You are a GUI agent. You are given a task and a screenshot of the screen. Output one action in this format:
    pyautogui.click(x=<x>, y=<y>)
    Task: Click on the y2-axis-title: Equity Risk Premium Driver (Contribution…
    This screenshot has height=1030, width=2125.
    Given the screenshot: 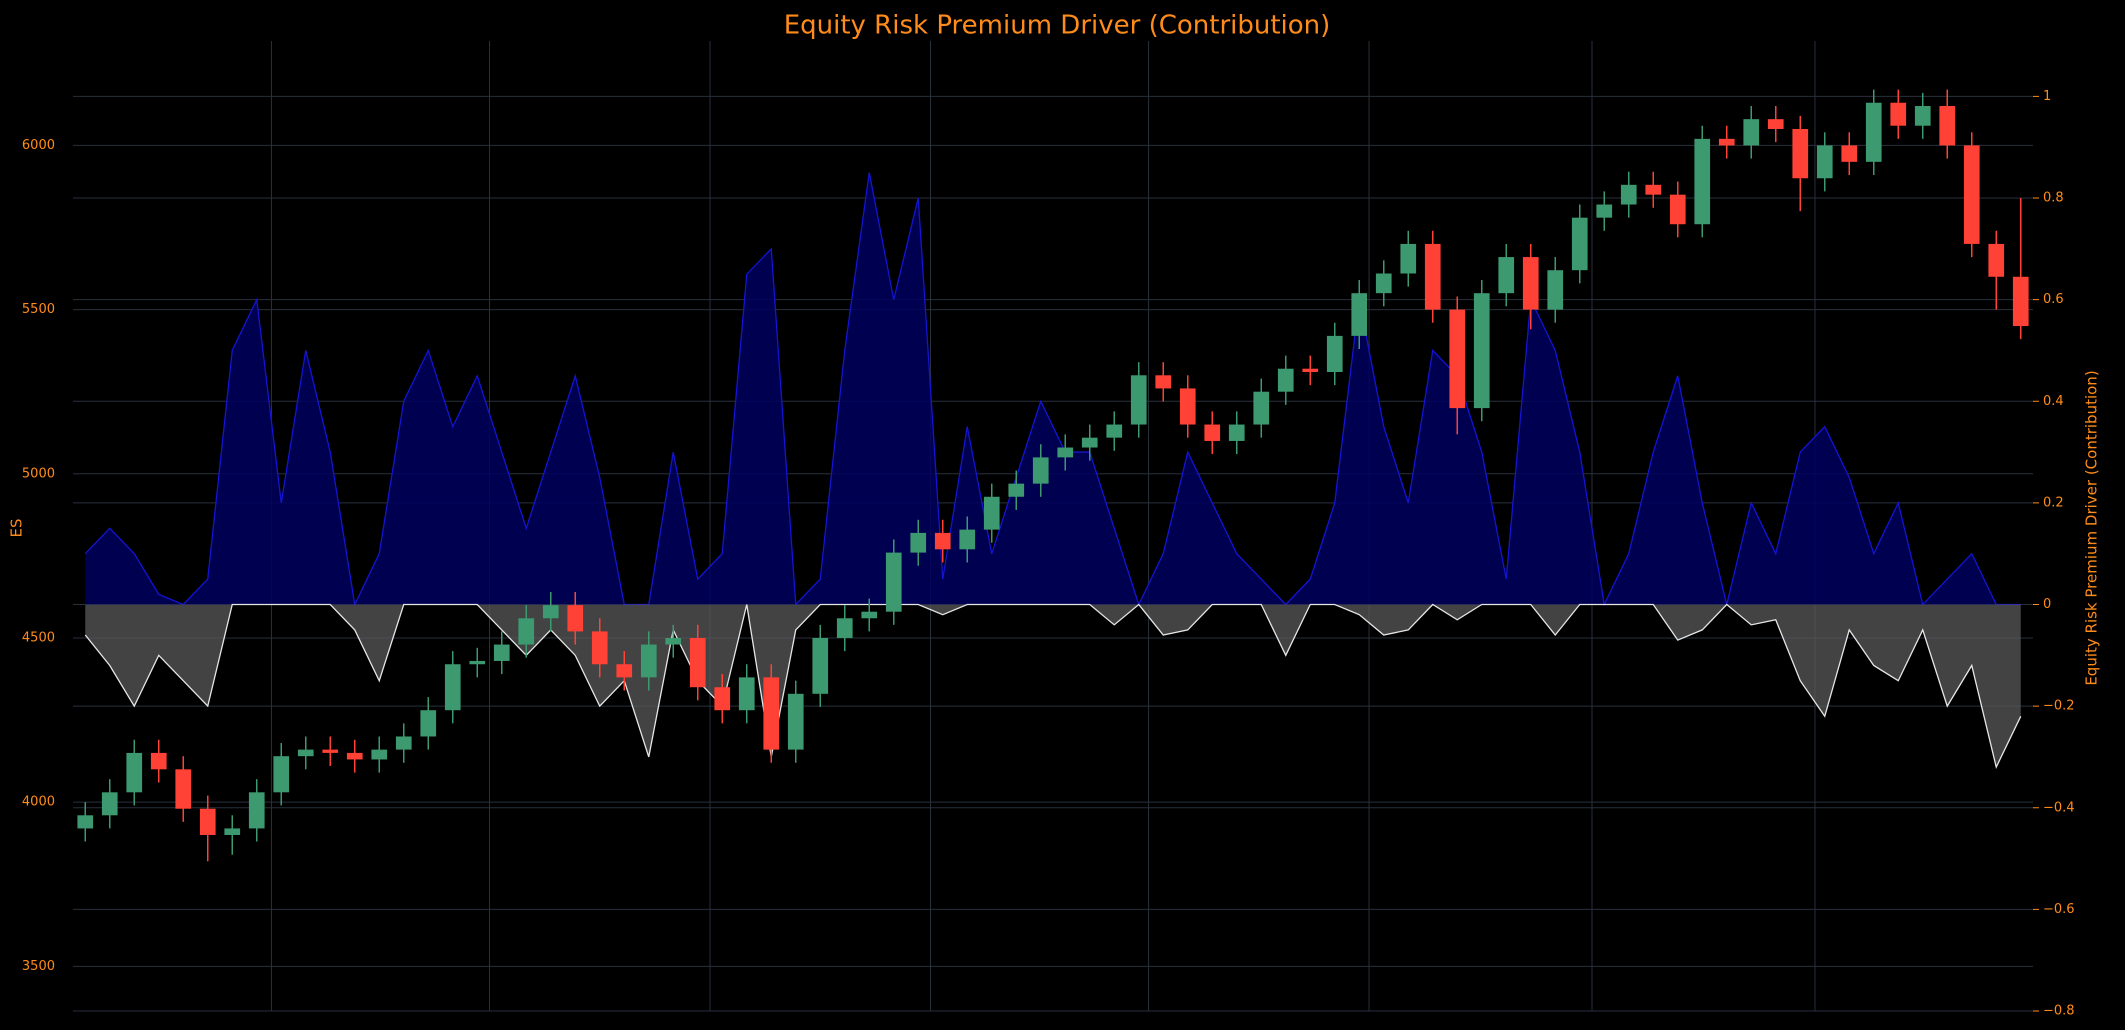 What is the action you would take?
    pyautogui.click(x=2092, y=527)
    